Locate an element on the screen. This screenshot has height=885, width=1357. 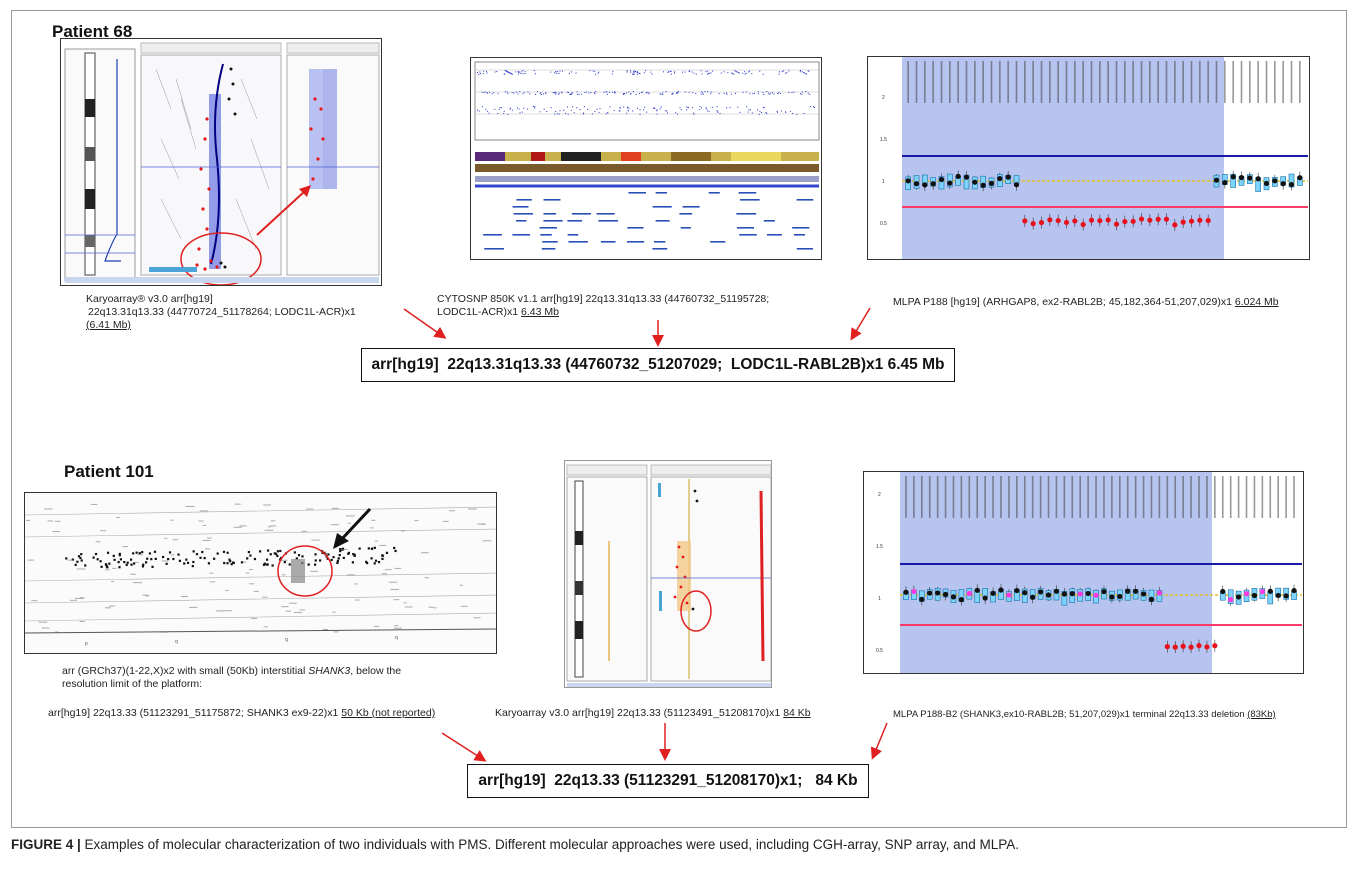
p101-cgh-text3: resolution limit of the platform: is located at coordinates (132, 684).